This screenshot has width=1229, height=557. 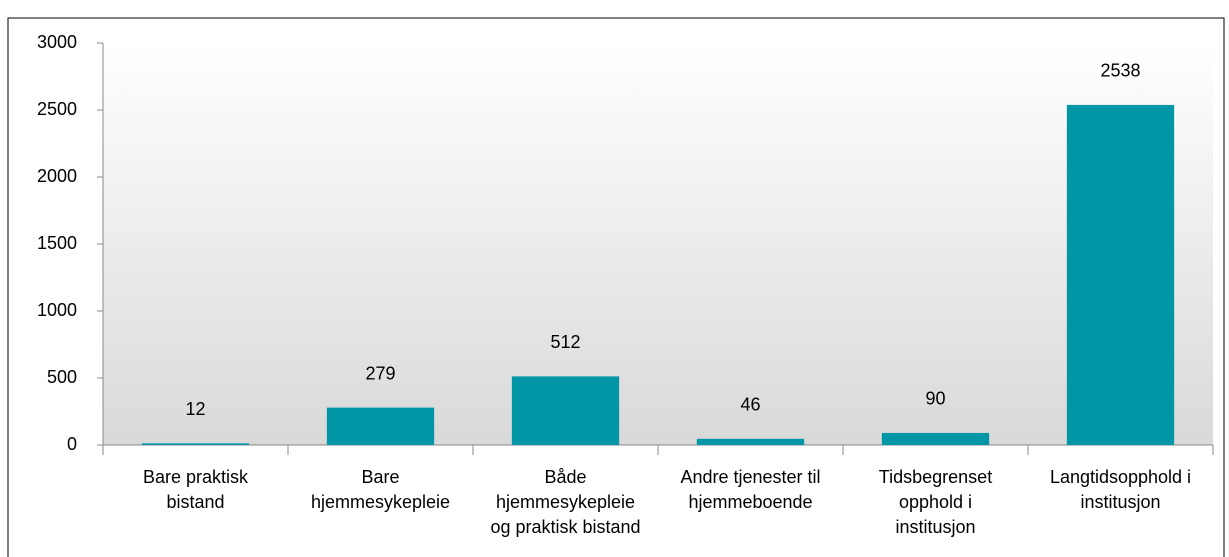 What do you see at coordinates (750, 477) in the screenshot?
I see `x-tick-label: Andre tjenester til` at bounding box center [750, 477].